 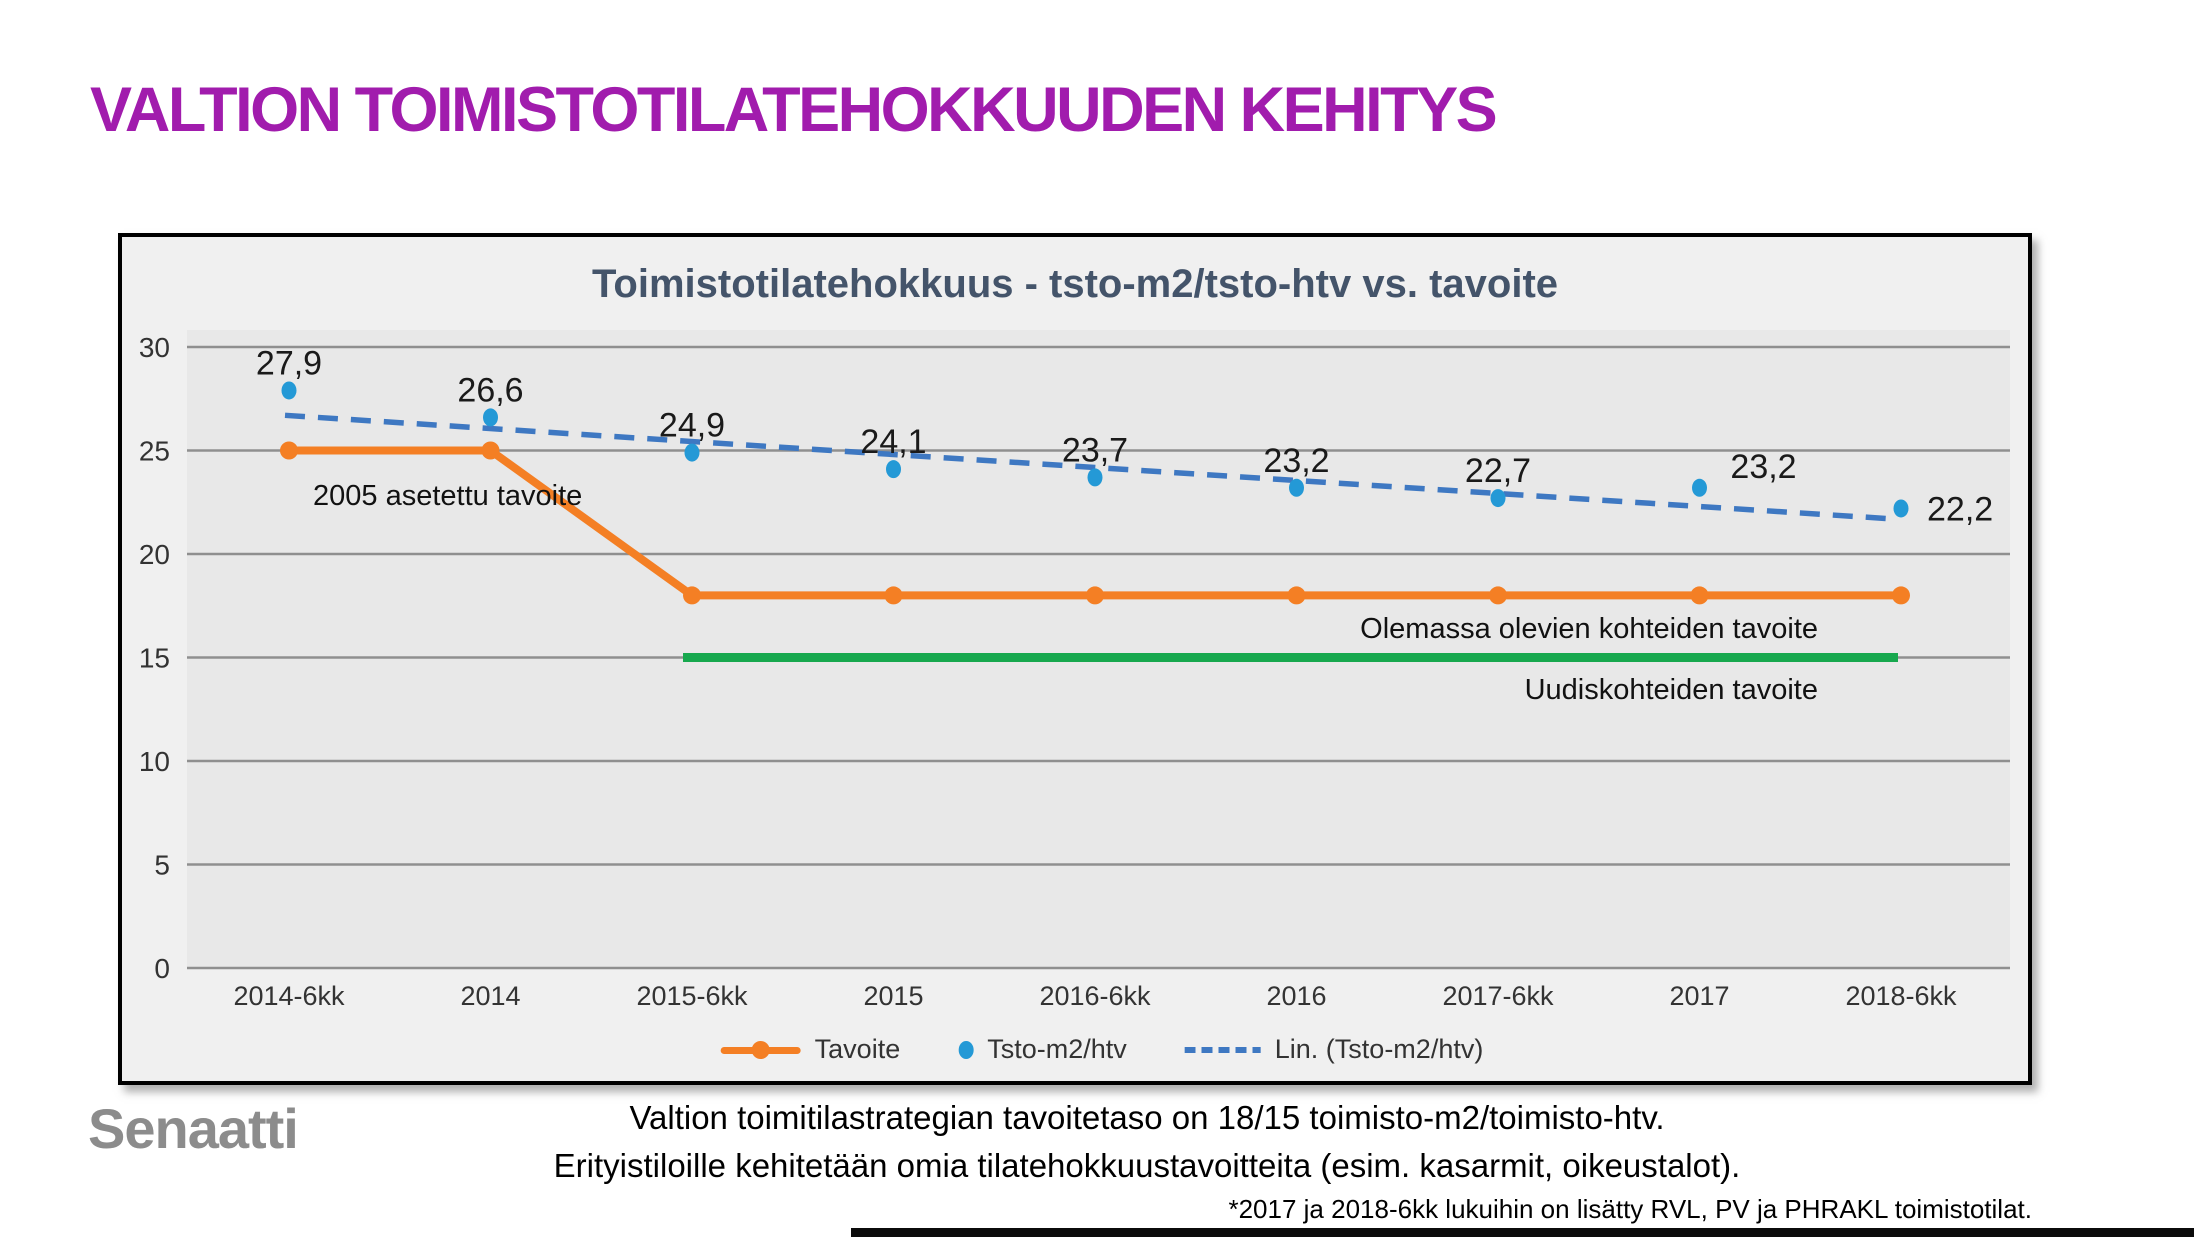 I want to click on ytick-label-0: 0, so click(x=162, y=968).